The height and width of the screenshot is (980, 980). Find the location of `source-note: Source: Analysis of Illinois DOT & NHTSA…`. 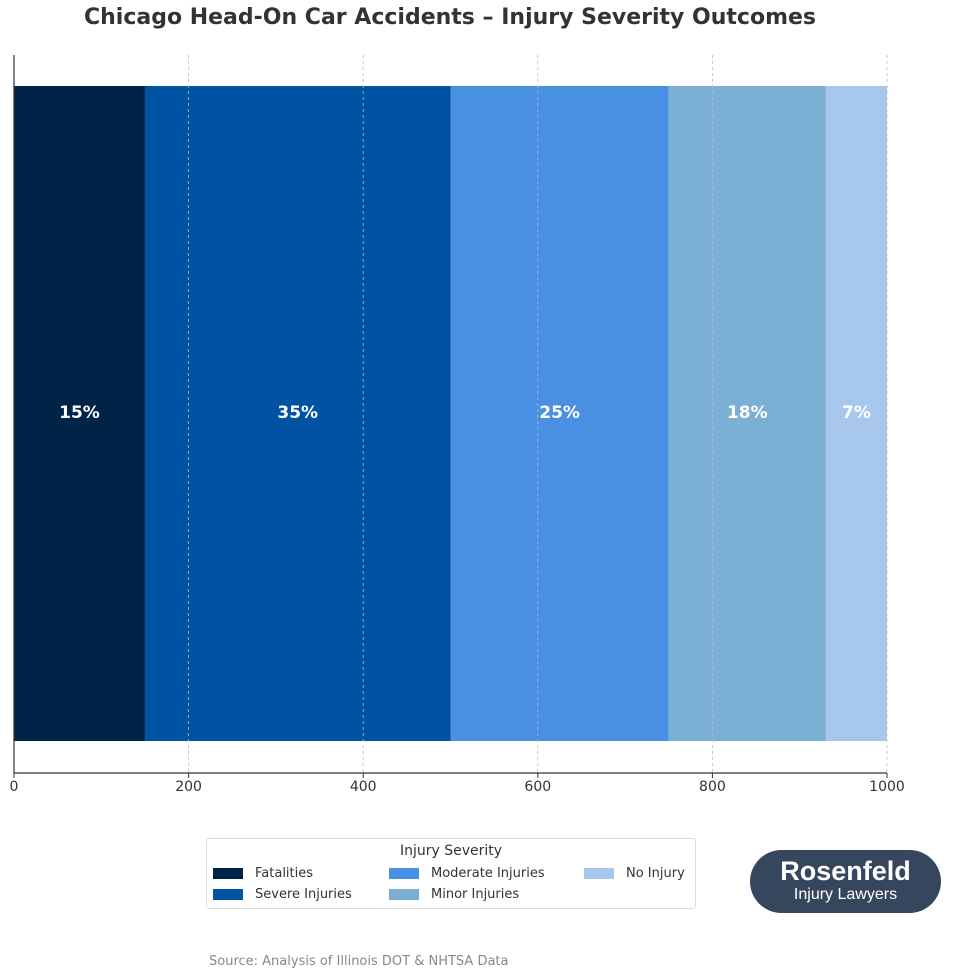

source-note: Source: Analysis of Illinois DOT & NHTSA… is located at coordinates (359, 961).